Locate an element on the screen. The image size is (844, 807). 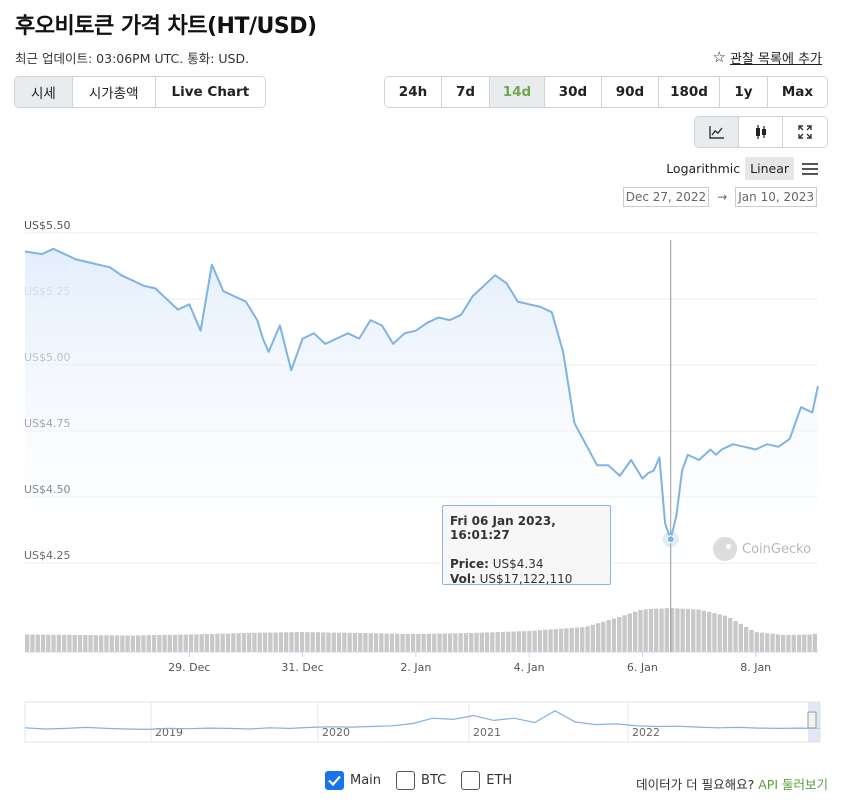
date-range-arrow: → is located at coordinates (722, 197).